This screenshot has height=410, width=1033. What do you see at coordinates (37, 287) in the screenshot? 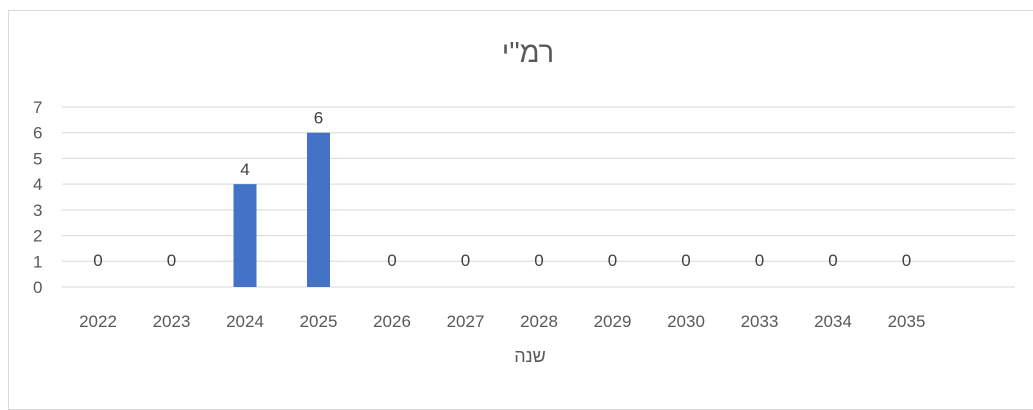
I see `y-tick-label-0: 0` at bounding box center [37, 287].